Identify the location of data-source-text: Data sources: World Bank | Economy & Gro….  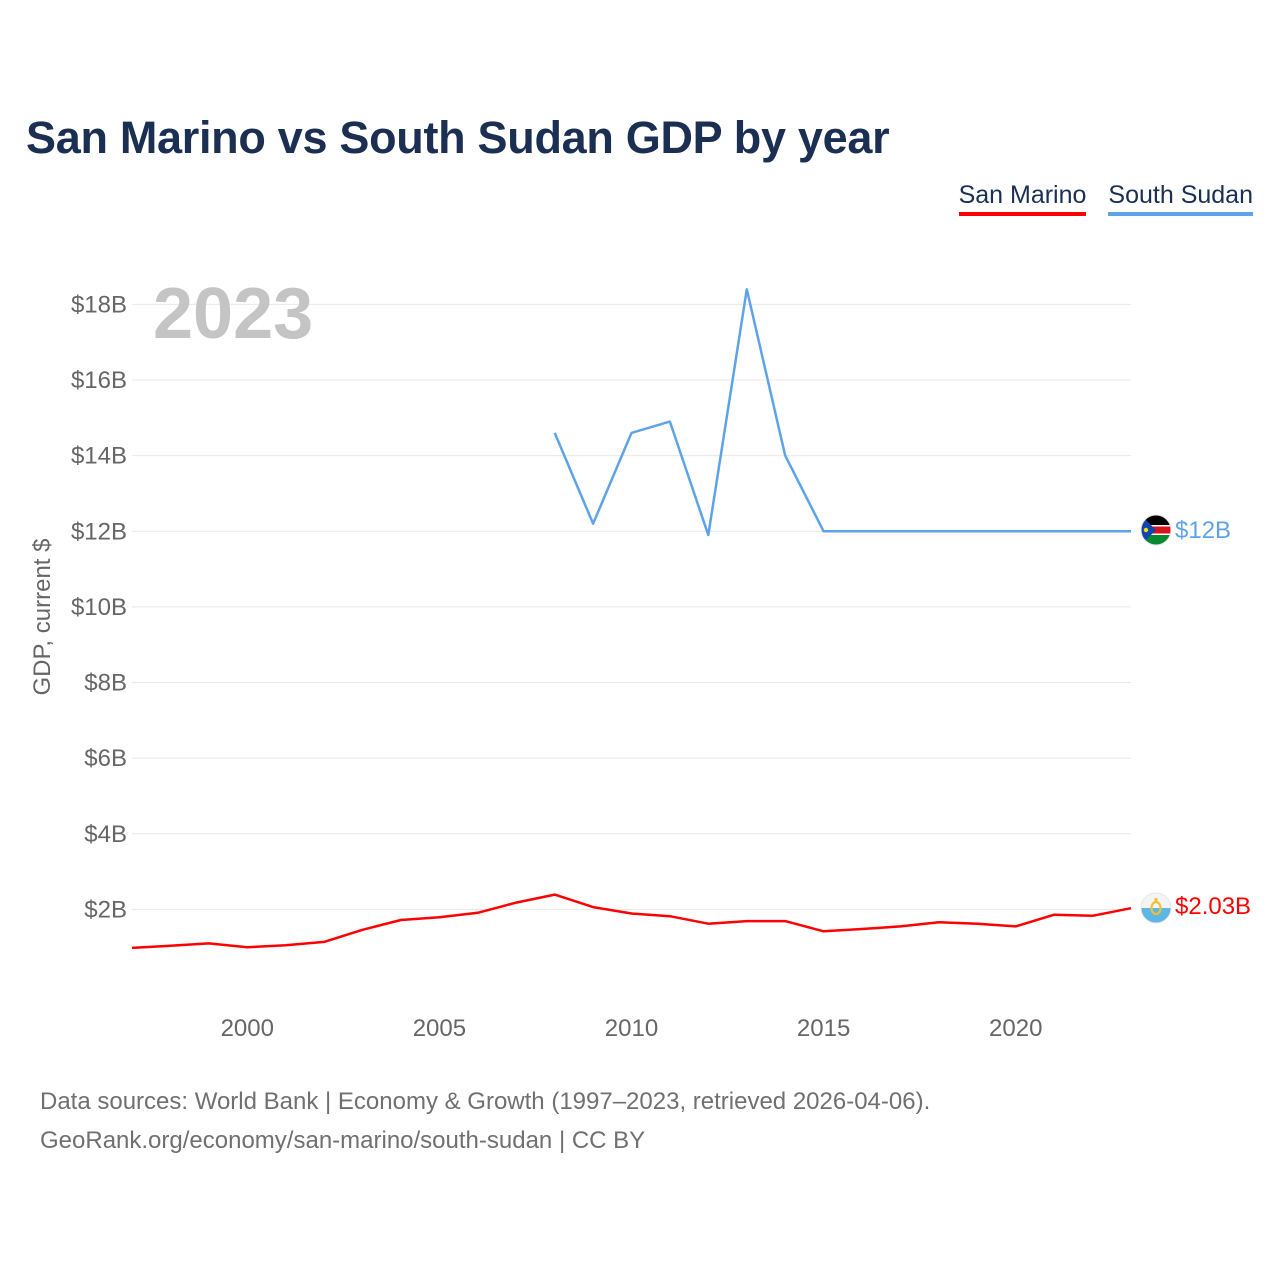
(485, 1101).